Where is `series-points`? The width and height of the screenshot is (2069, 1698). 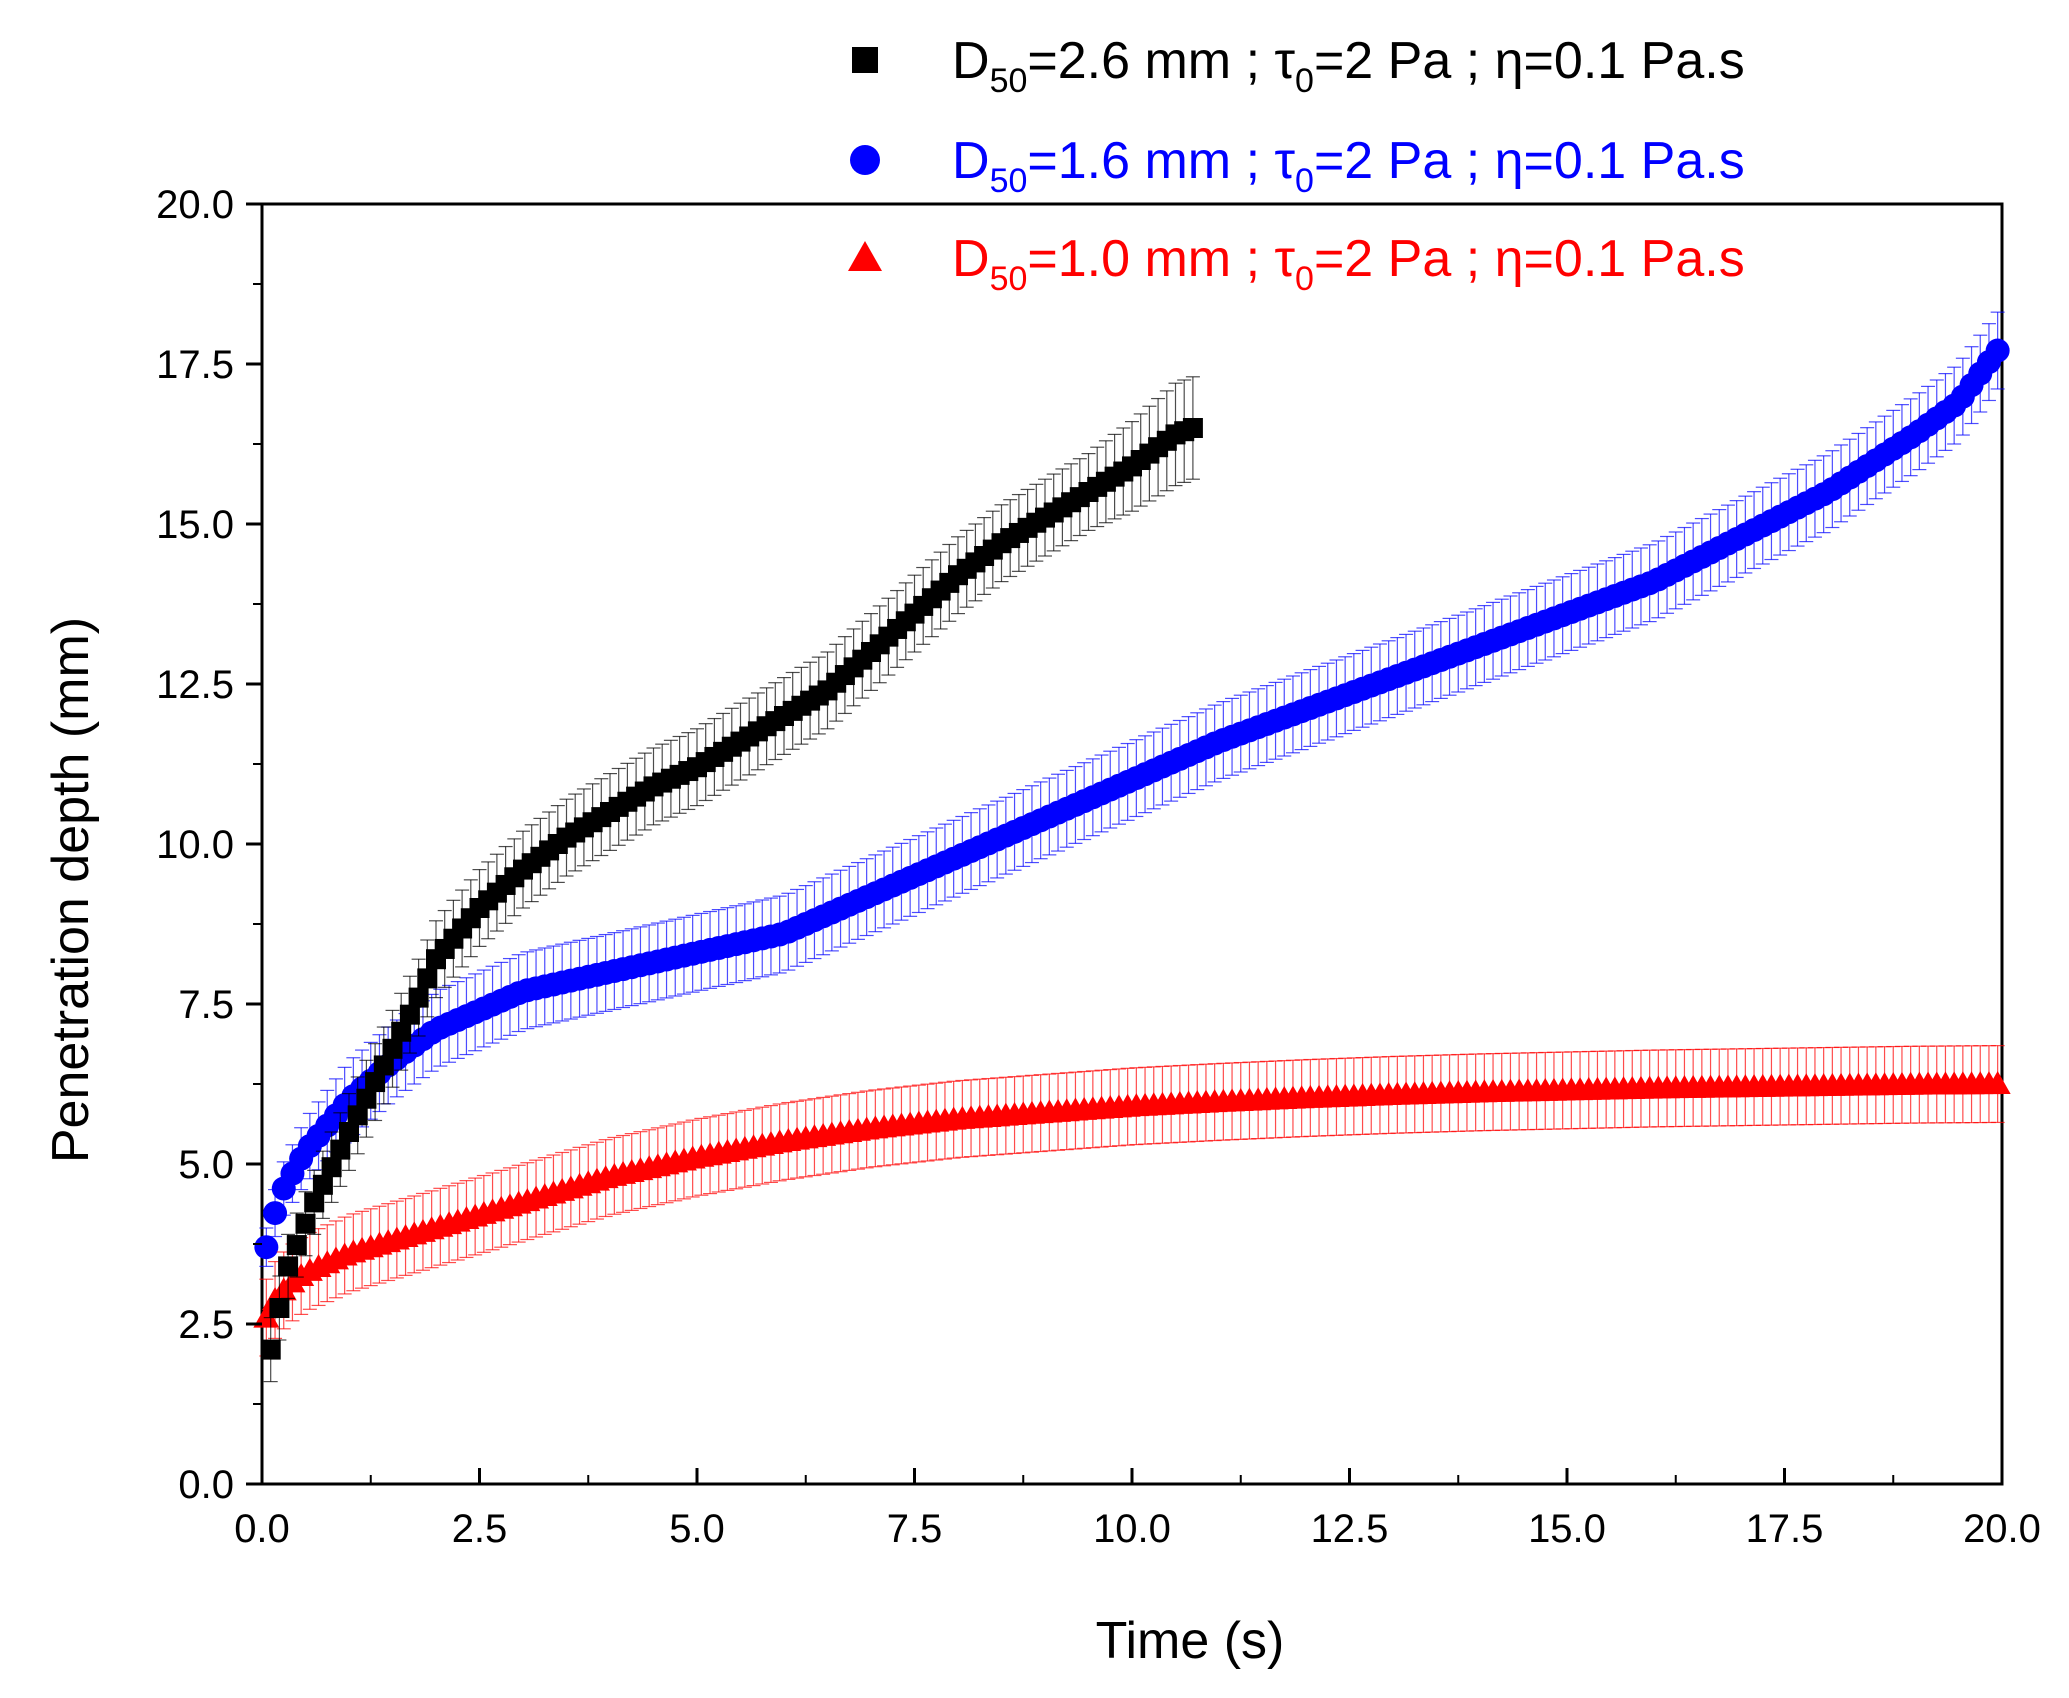
series-points is located at coordinates (1132, 1199).